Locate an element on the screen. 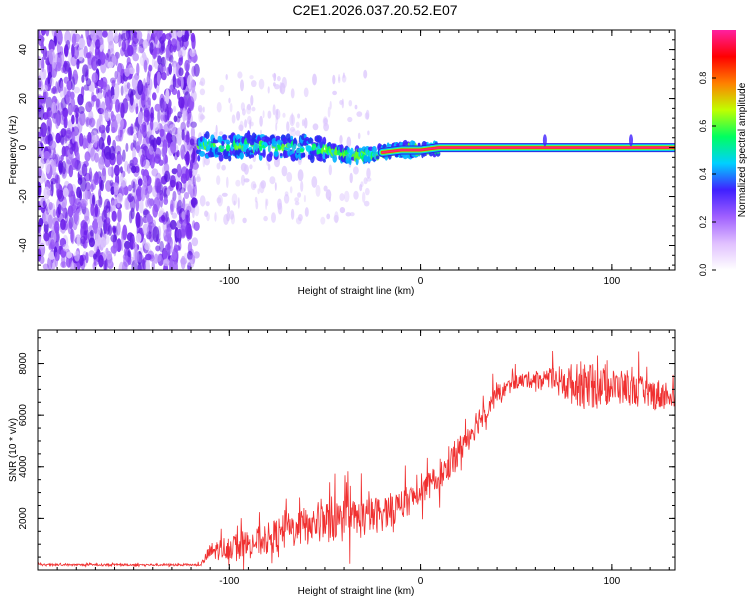  snr-y-tick-label: 2000 is located at coordinates (23, 518).